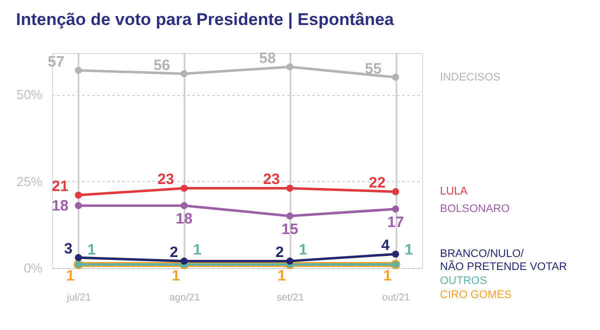  Describe the element at coordinates (395, 223) in the screenshot. I see `data-label: 17` at that location.